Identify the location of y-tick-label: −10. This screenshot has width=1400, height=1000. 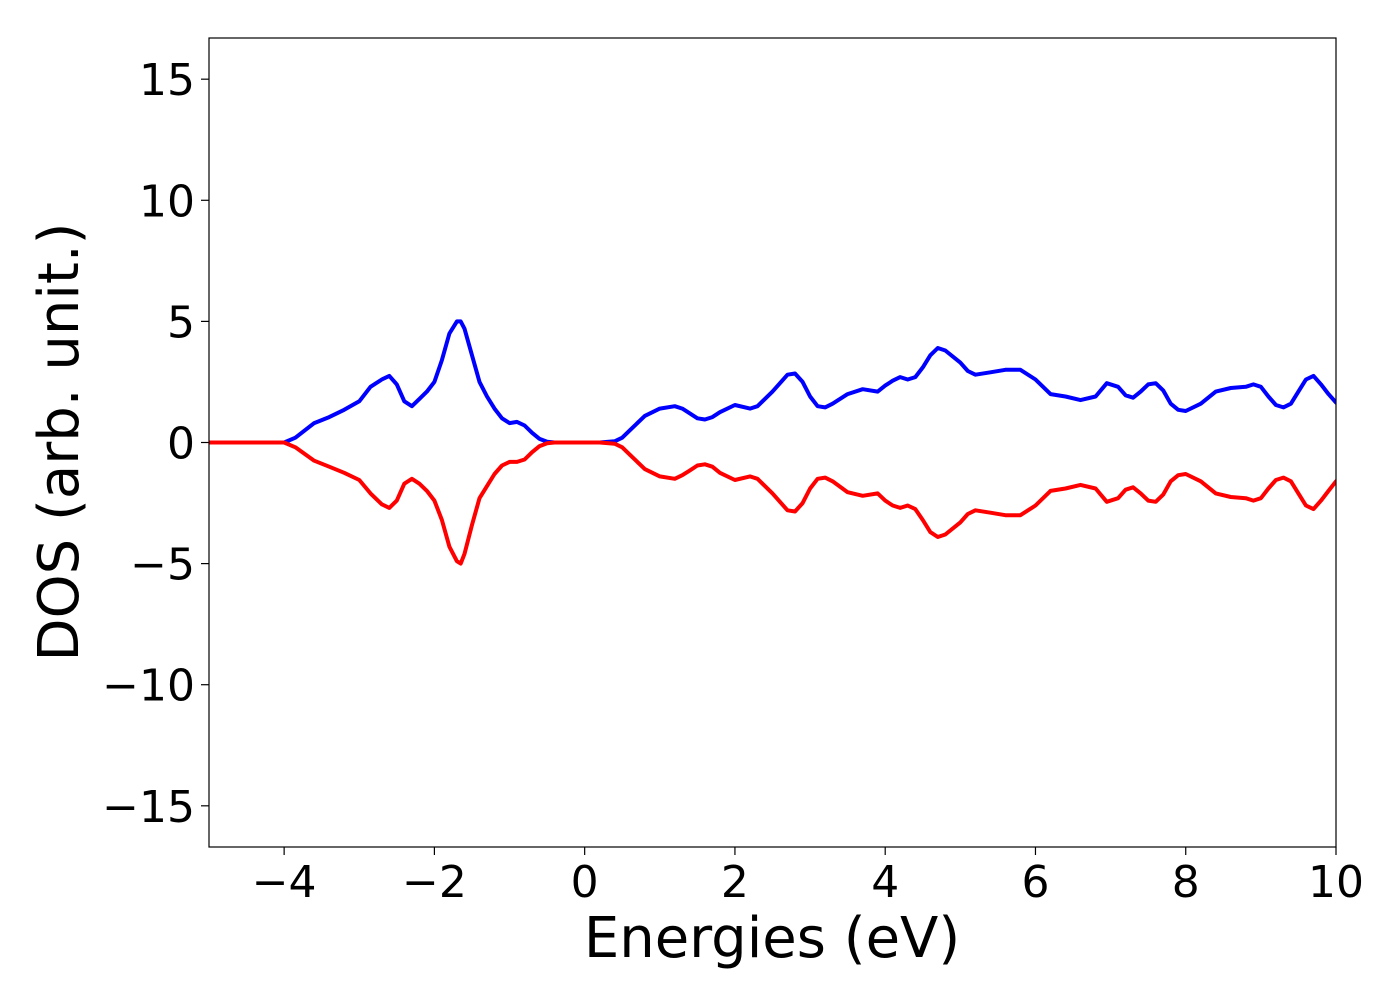
(148, 686).